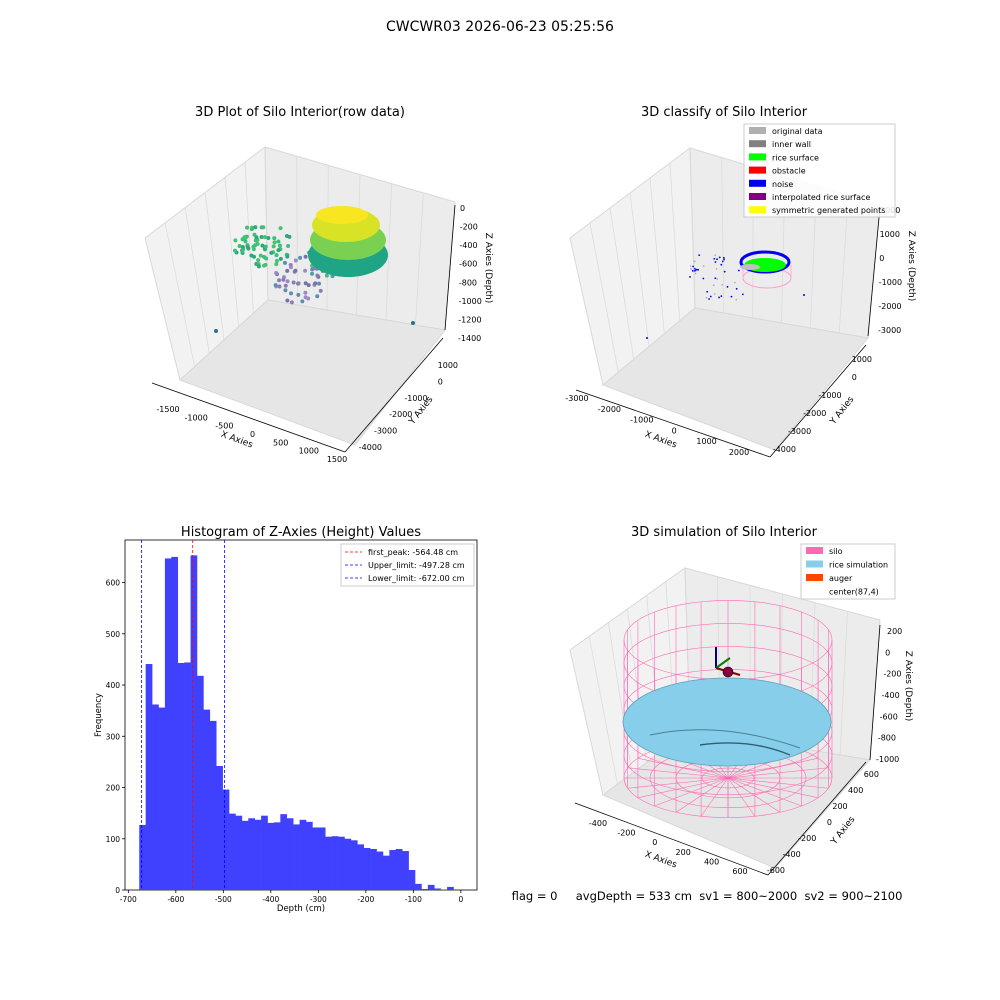  Describe the element at coordinates (469, 338) in the screenshot. I see `z-tick-label: -1400` at that location.